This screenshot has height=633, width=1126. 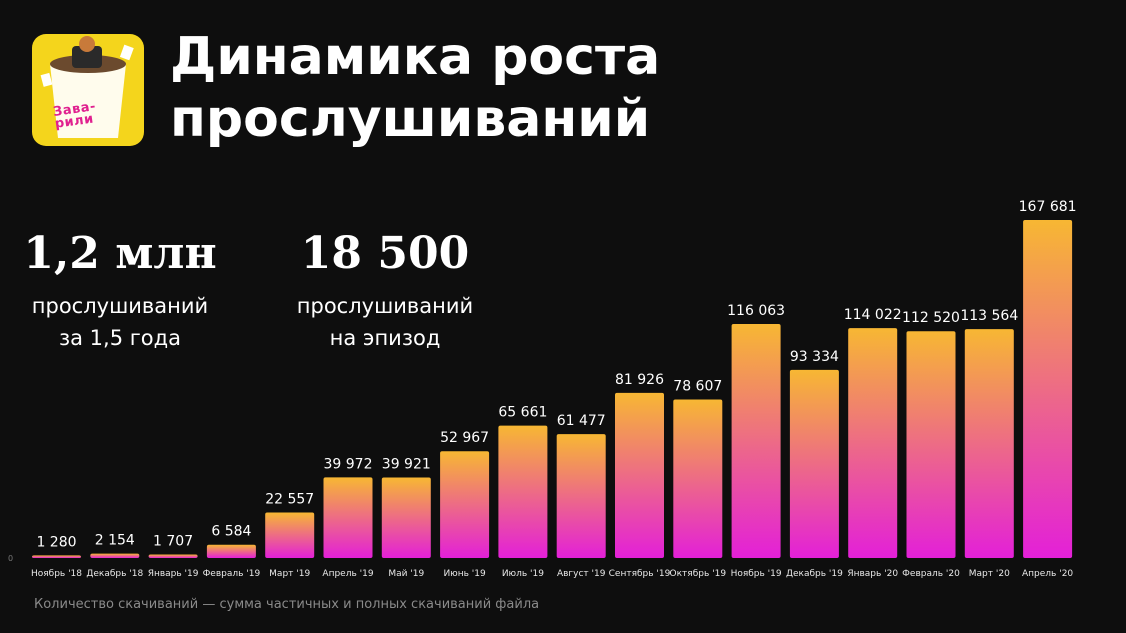 What do you see at coordinates (385, 253) in the screenshot?
I see `stat-per-episode-value: 18 500` at bounding box center [385, 253].